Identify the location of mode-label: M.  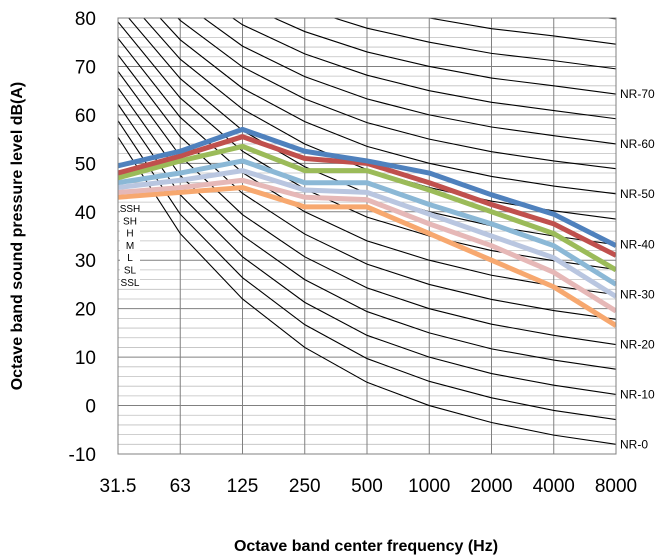
(130, 246).